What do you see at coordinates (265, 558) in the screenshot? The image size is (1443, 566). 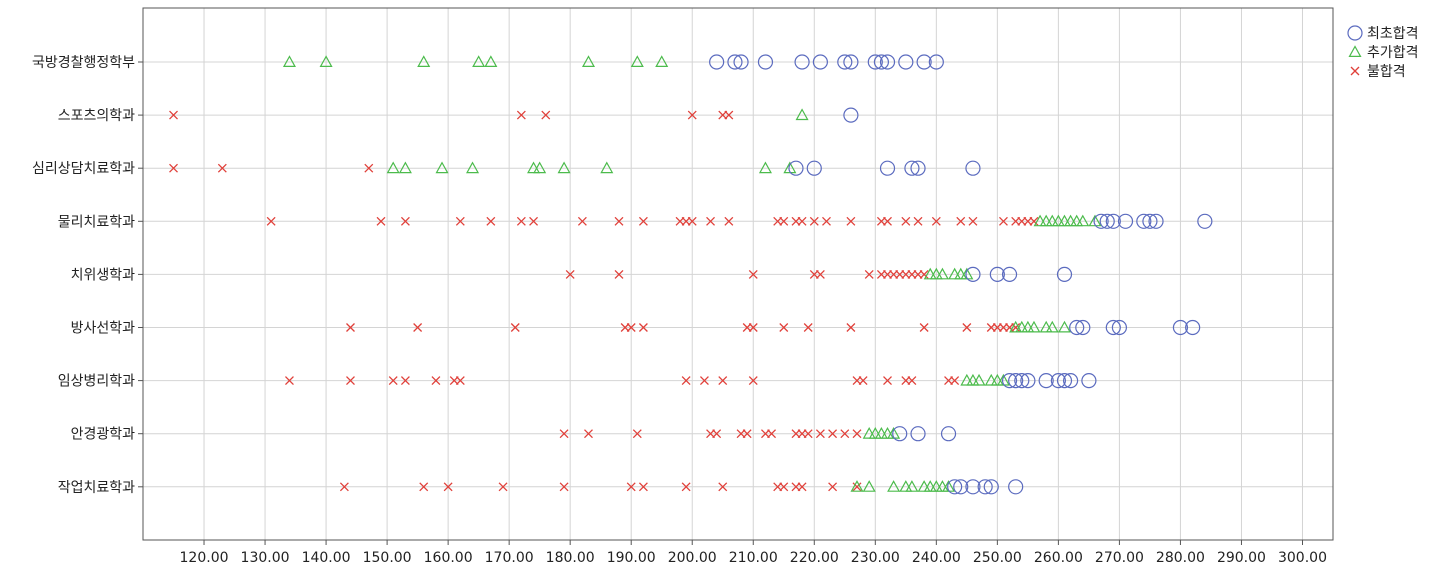 I see `x-tick-label: 130.00` at bounding box center [265, 558].